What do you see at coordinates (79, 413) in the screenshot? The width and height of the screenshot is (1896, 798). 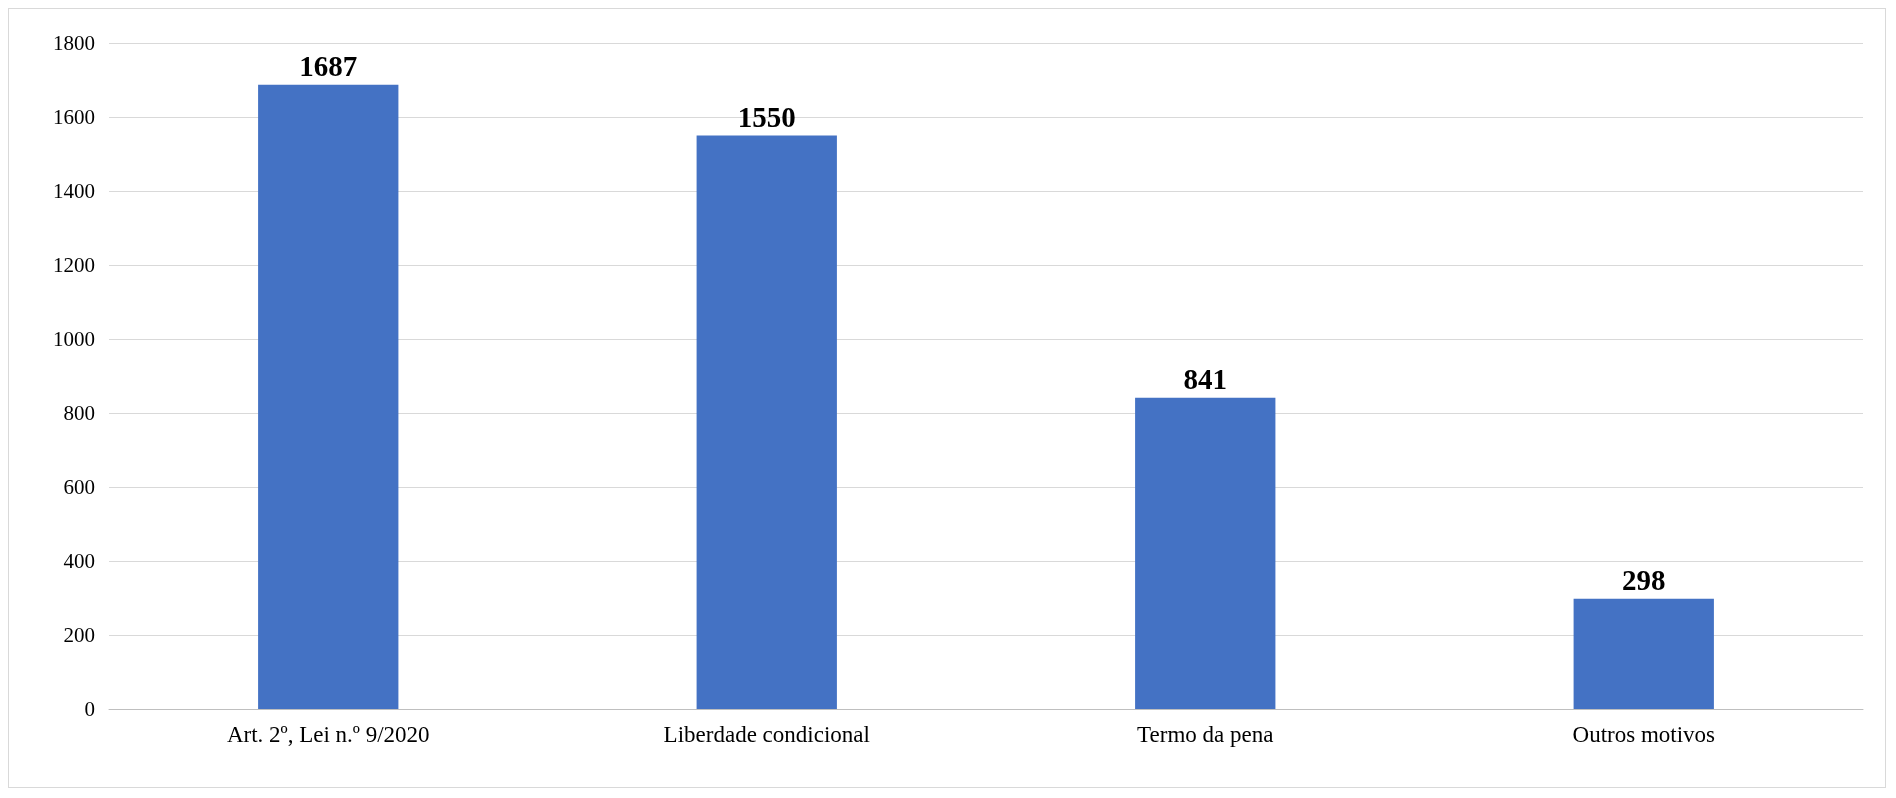 I see `y-tick-label: 800` at bounding box center [79, 413].